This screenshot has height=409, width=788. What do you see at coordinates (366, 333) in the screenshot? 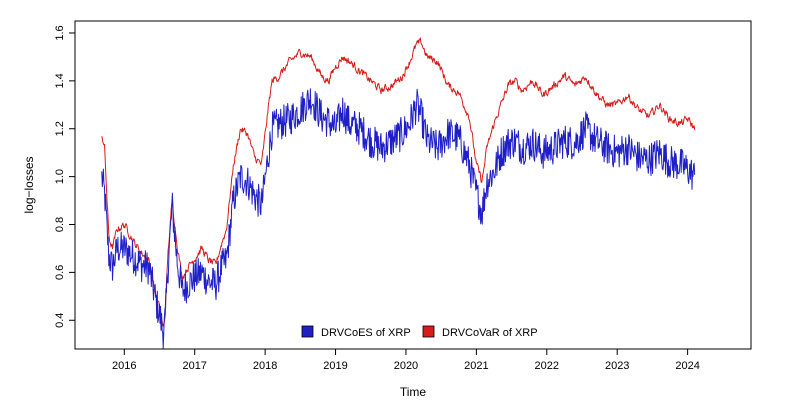
I see `legend-label: DRVCoES of XRP` at bounding box center [366, 333].